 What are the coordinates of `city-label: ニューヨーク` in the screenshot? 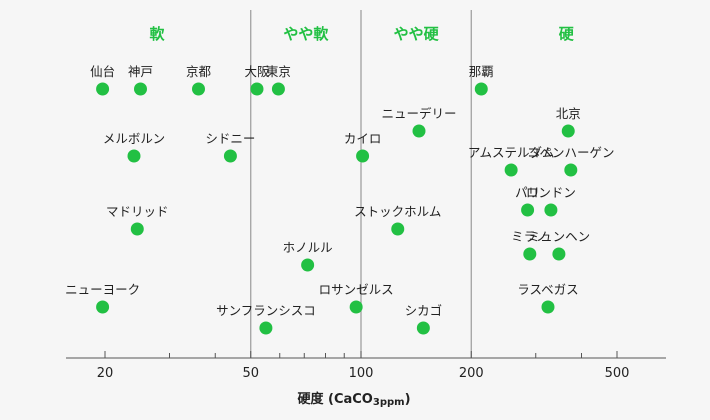 It's located at (102, 289).